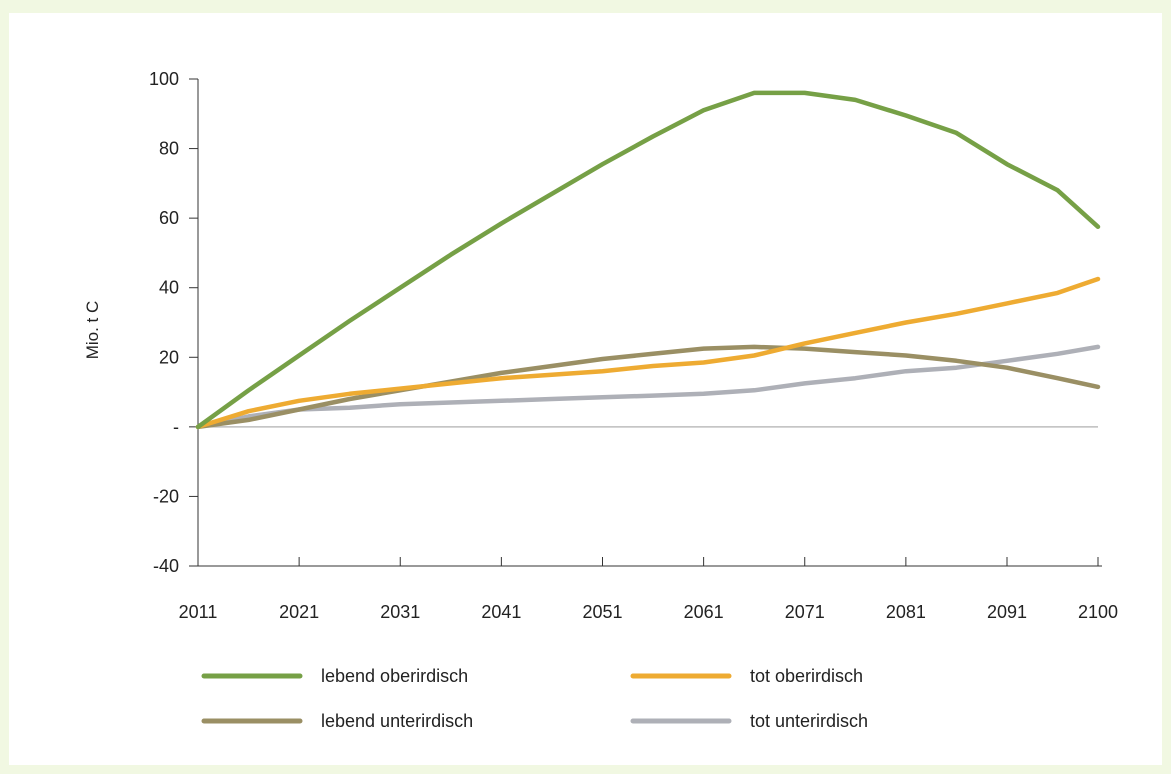 The height and width of the screenshot is (774, 1171). I want to click on x-tick-label: 2051, so click(602, 612).